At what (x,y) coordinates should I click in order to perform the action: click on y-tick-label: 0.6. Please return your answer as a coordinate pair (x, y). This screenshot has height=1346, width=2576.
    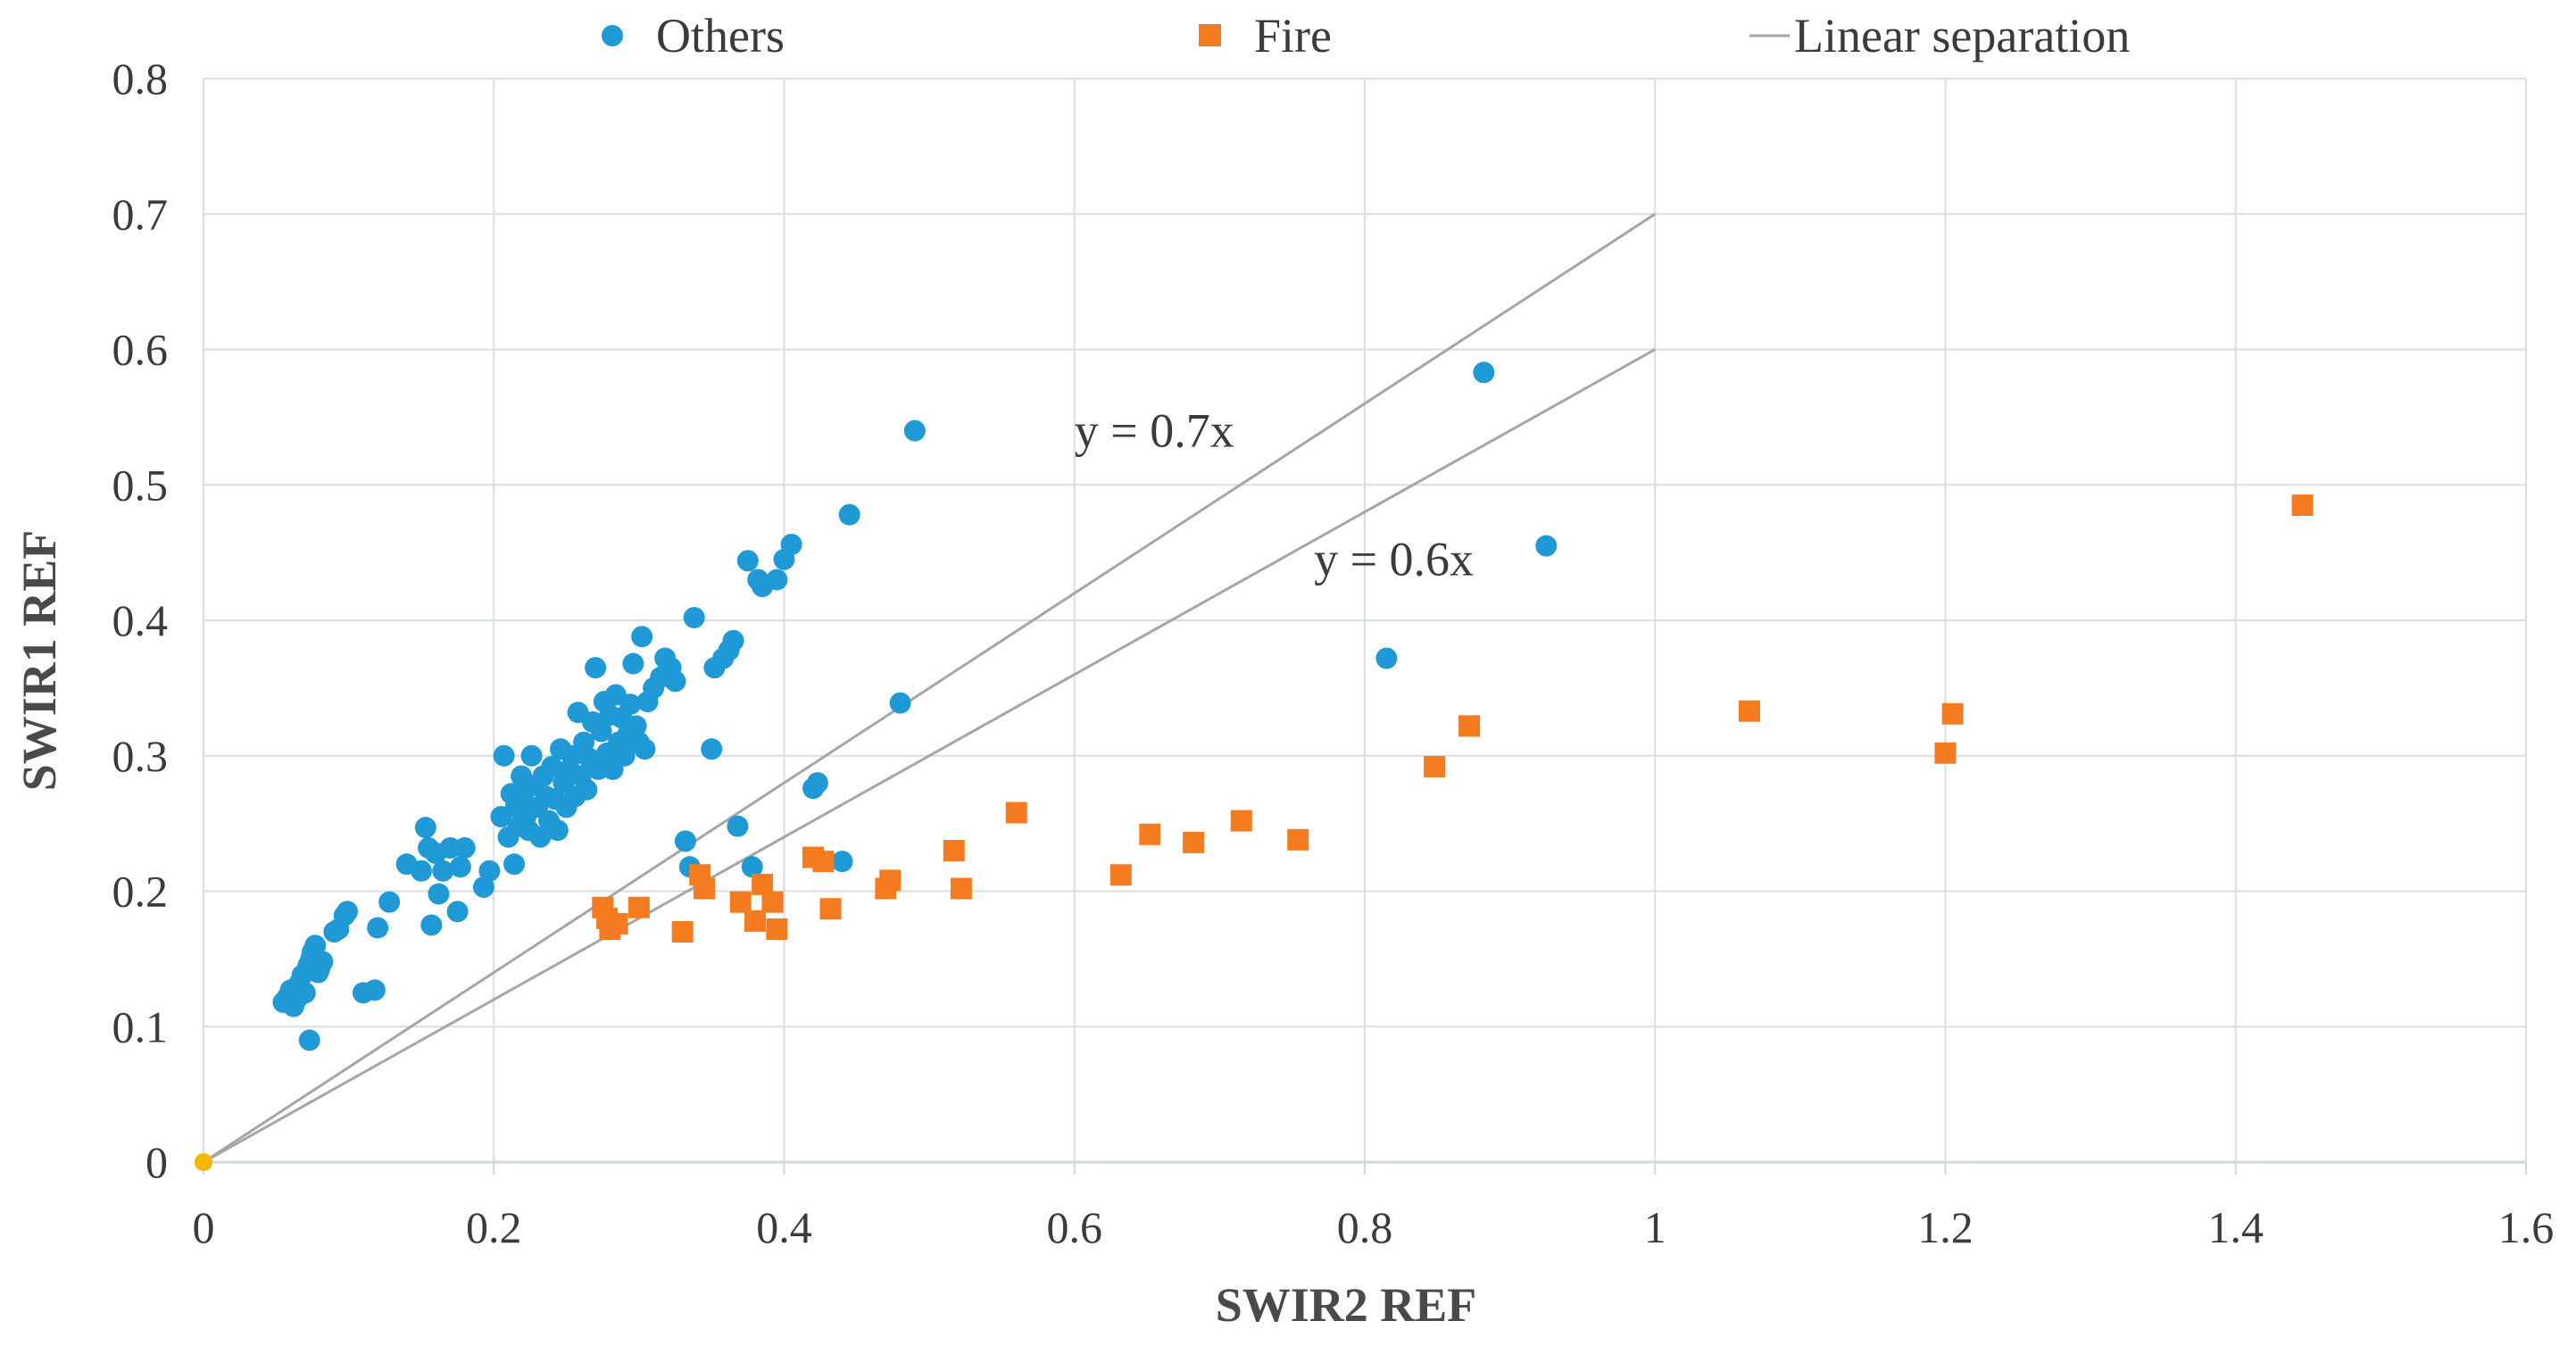
    Looking at the image, I should click on (141, 350).